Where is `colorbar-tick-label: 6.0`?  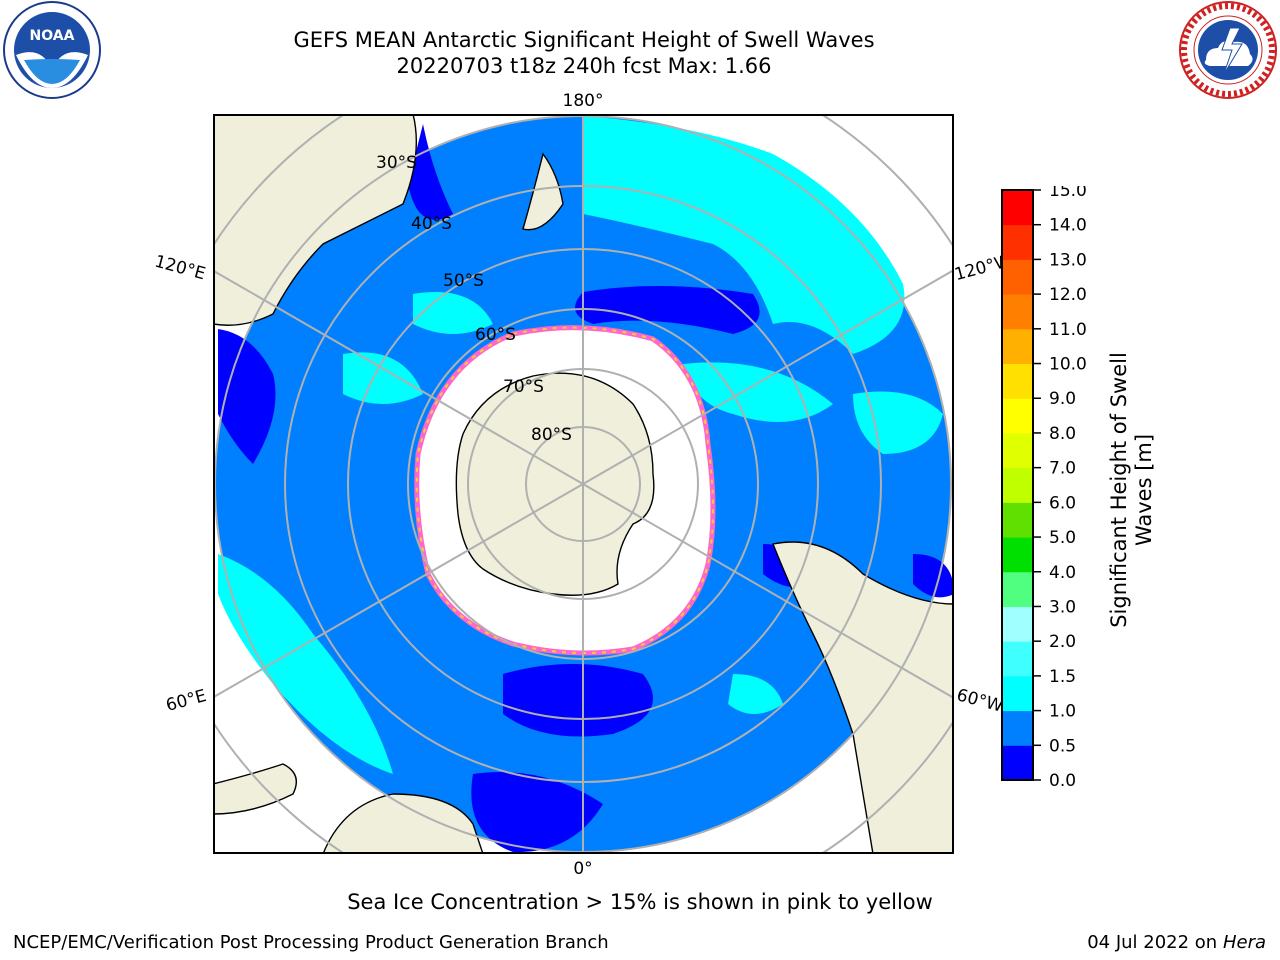
colorbar-tick-label: 6.0 is located at coordinates (1062, 503).